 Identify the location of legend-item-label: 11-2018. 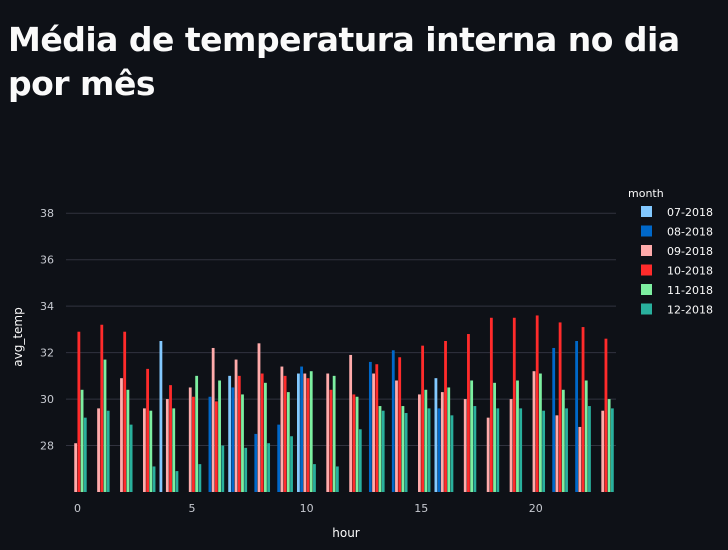
(690, 290).